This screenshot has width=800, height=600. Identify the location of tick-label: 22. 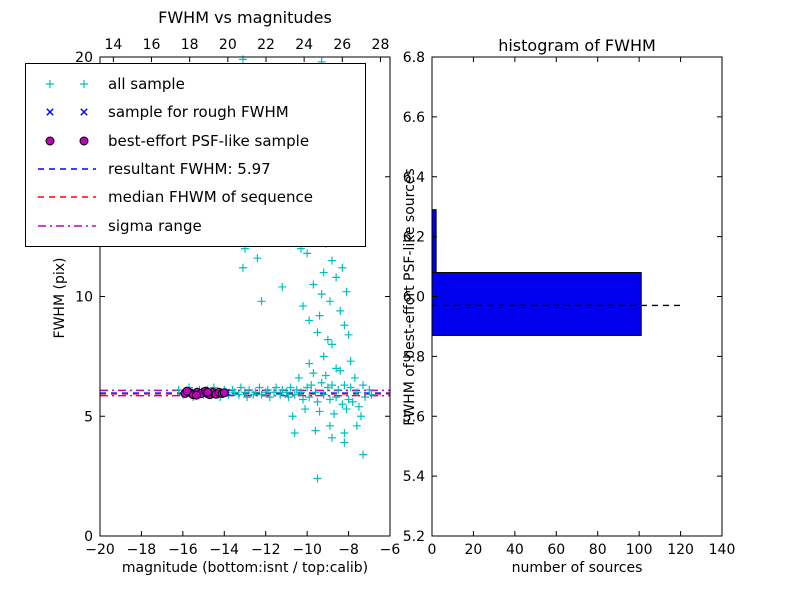
(266, 45).